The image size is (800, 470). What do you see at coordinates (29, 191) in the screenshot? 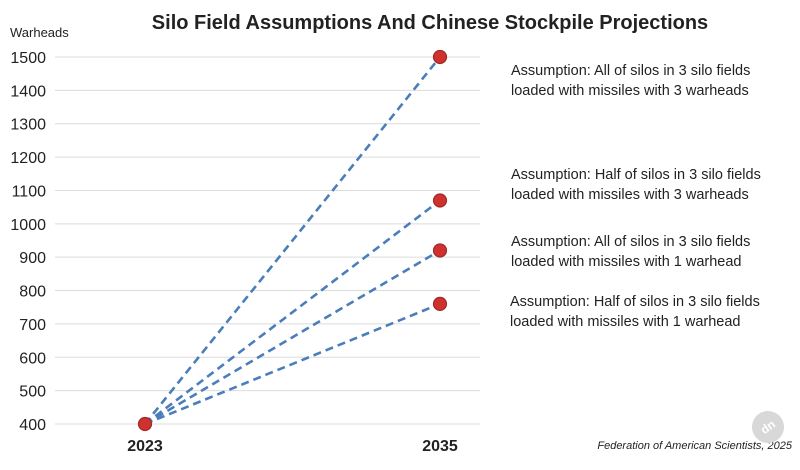
I see `y-tick-label: 1100` at bounding box center [29, 191].